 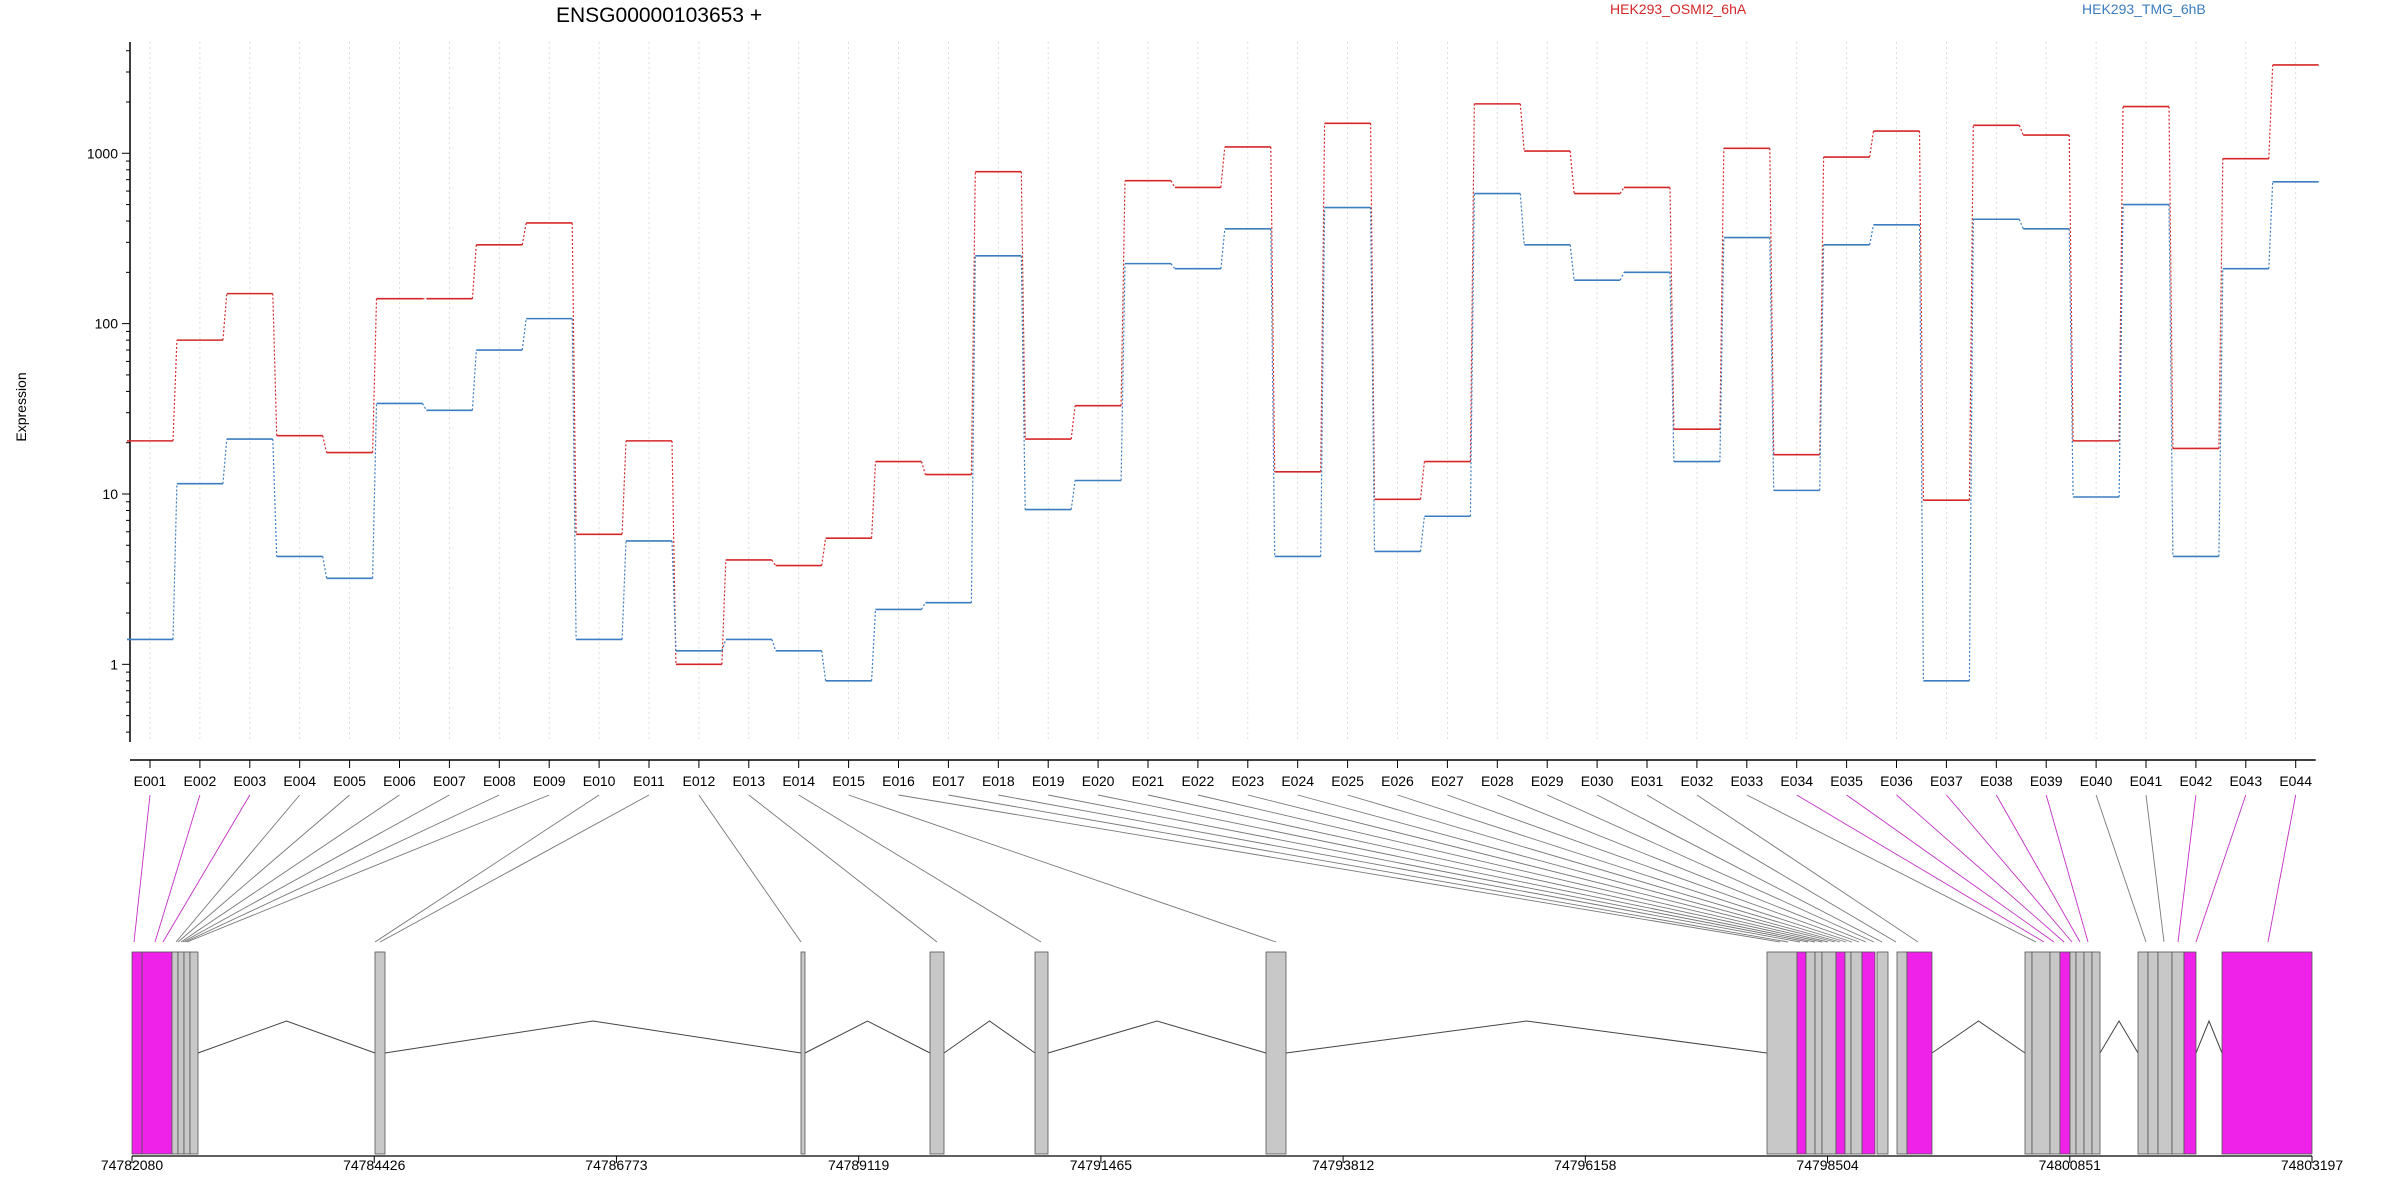 What do you see at coordinates (1447, 781) in the screenshot?
I see `x-tick-label: E027` at bounding box center [1447, 781].